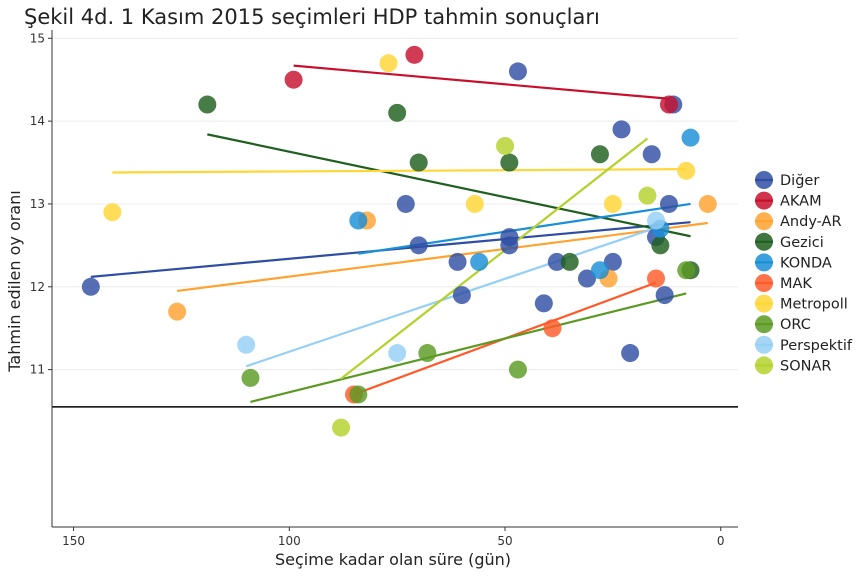 The height and width of the screenshot is (576, 864). I want to click on legend-item-akam: AKAM, so click(788, 200).